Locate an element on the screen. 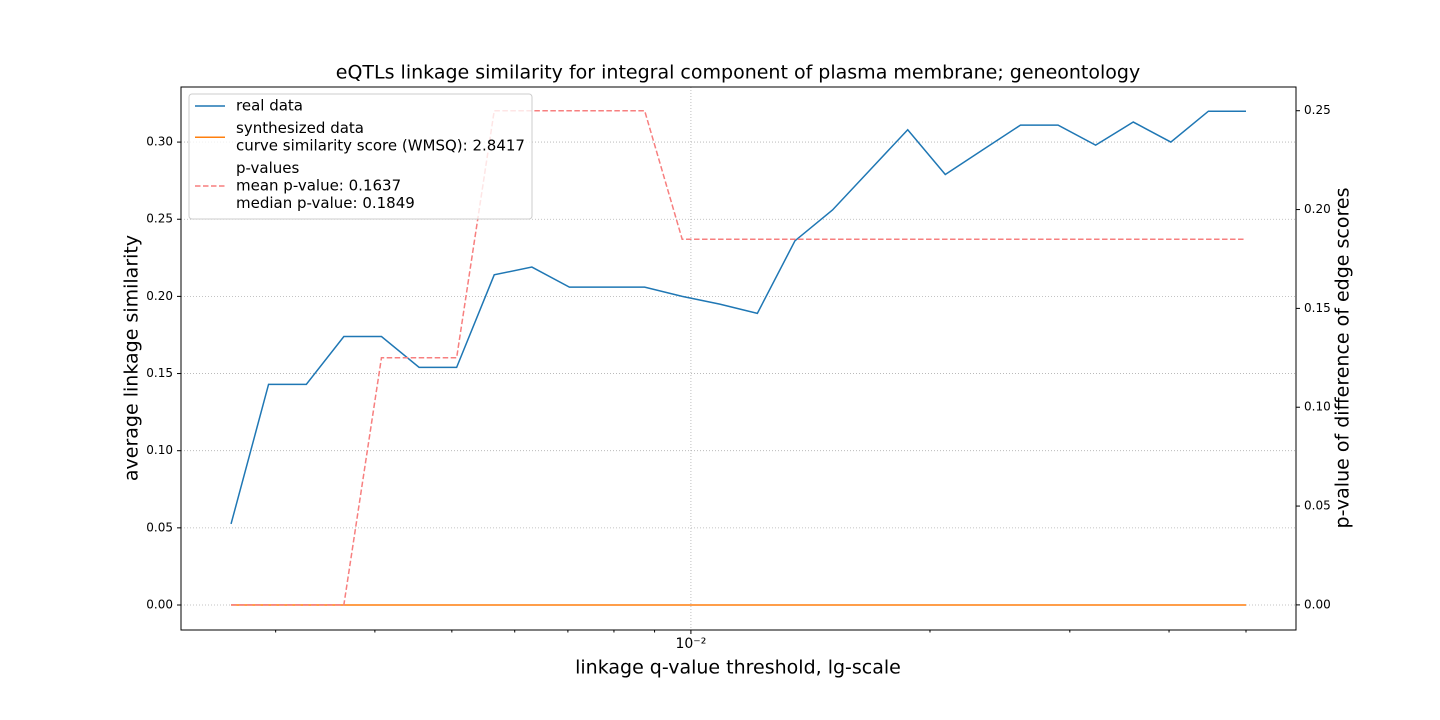 The image size is (1440, 720). y2-axis-label: p-value of difference of edge scores is located at coordinates (1343, 358).